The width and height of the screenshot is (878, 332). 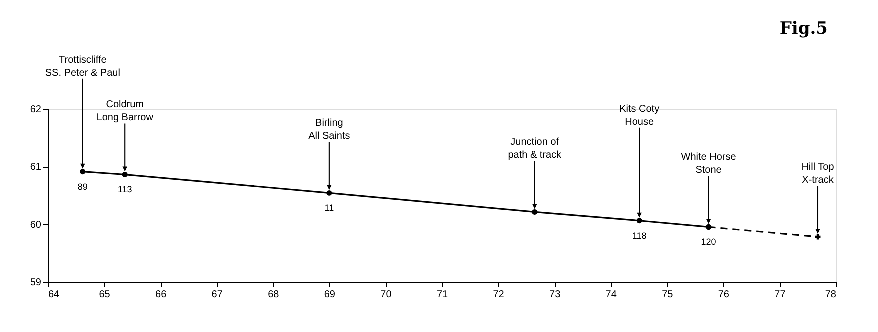 I want to click on annotation: Coldrum Long Barrow, so click(x=125, y=112).